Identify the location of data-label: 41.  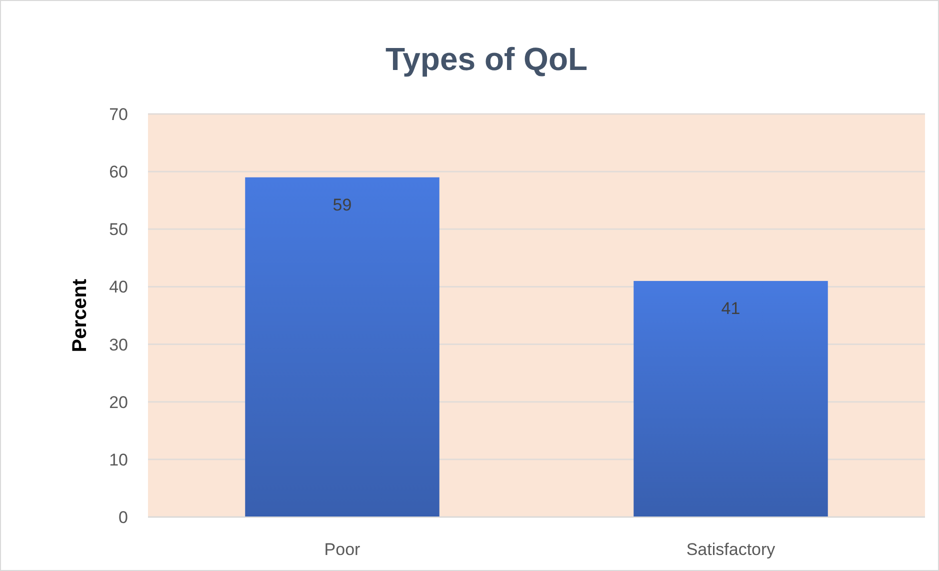
(730, 308).